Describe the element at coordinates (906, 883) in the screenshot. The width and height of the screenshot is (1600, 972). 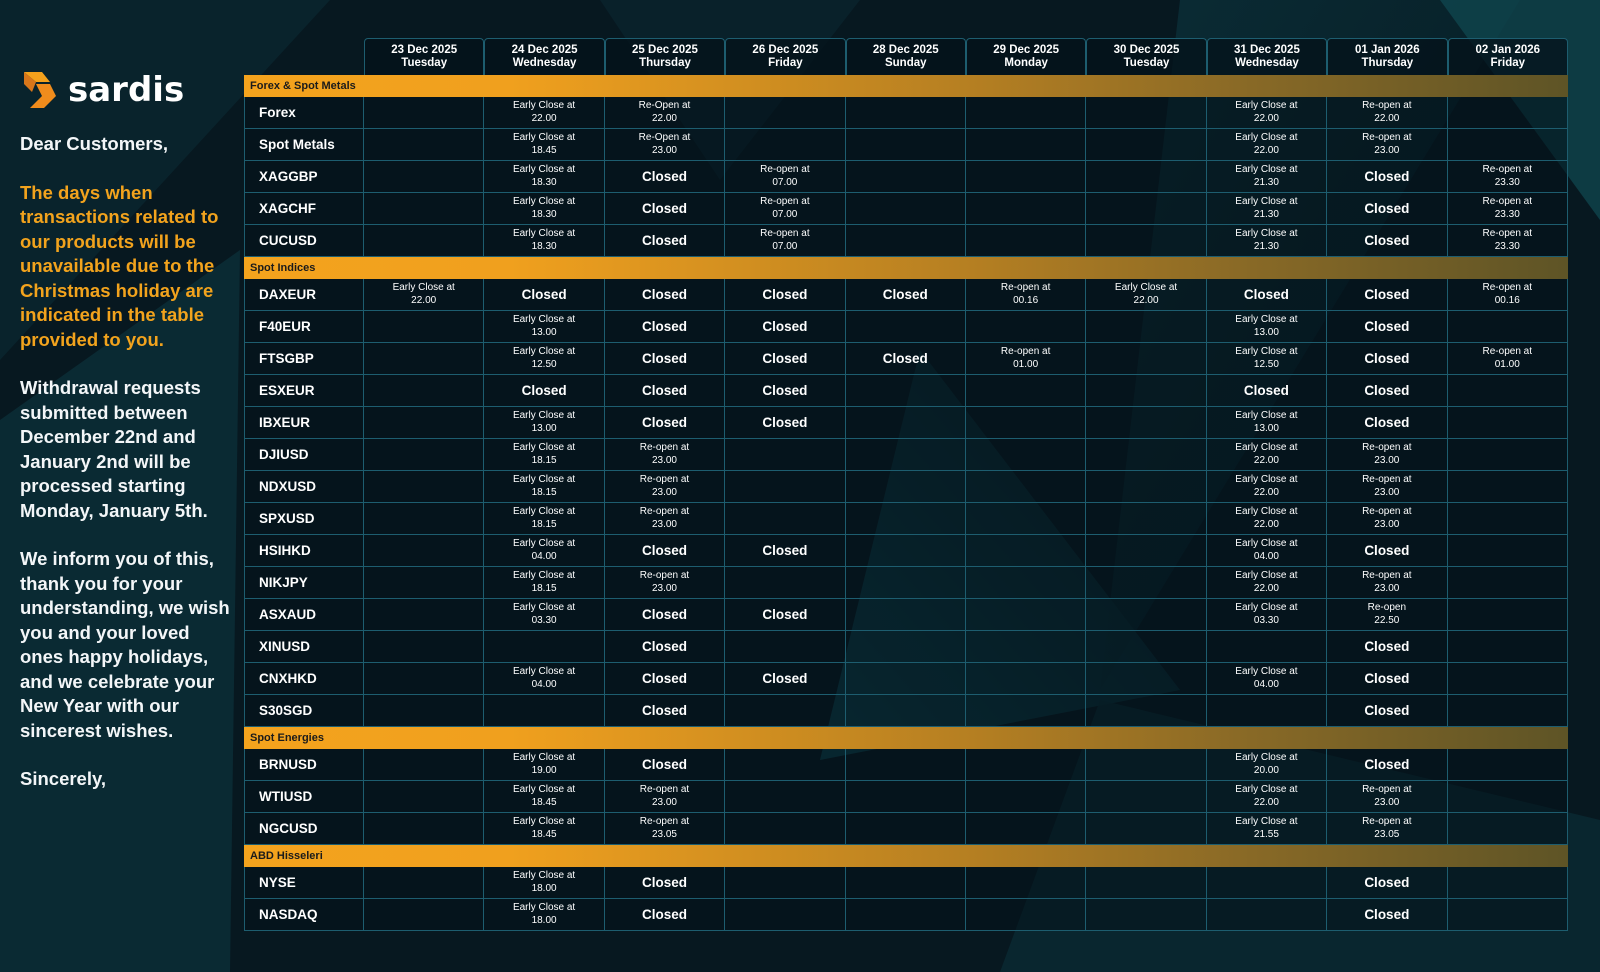
I see `table-row: NYSE Early Close at 18.00 Closed Closed` at that location.